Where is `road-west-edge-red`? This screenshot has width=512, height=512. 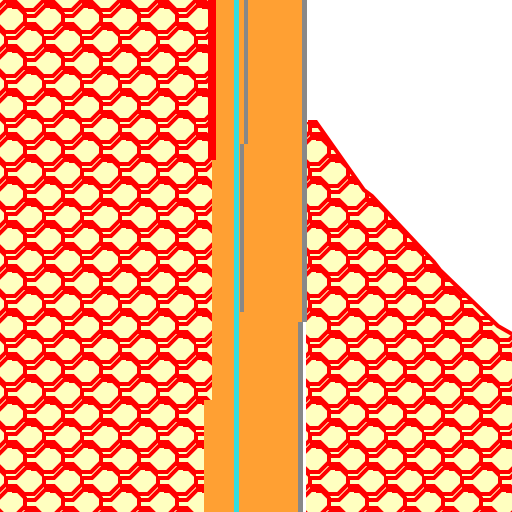 road-west-edge-red is located at coordinates (214, 80).